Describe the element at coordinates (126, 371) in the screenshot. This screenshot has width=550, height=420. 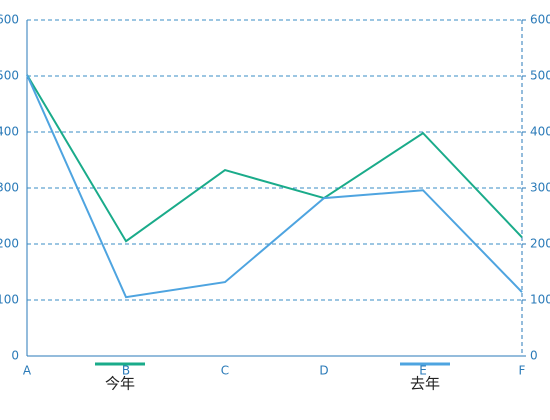
I see `x-tick-label: B` at that location.